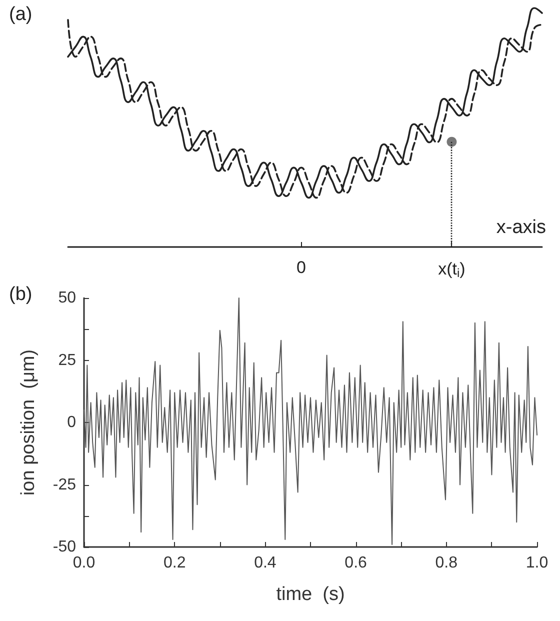 The width and height of the screenshot is (560, 621). I want to click on x-axis-title: time (s), so click(310, 594).